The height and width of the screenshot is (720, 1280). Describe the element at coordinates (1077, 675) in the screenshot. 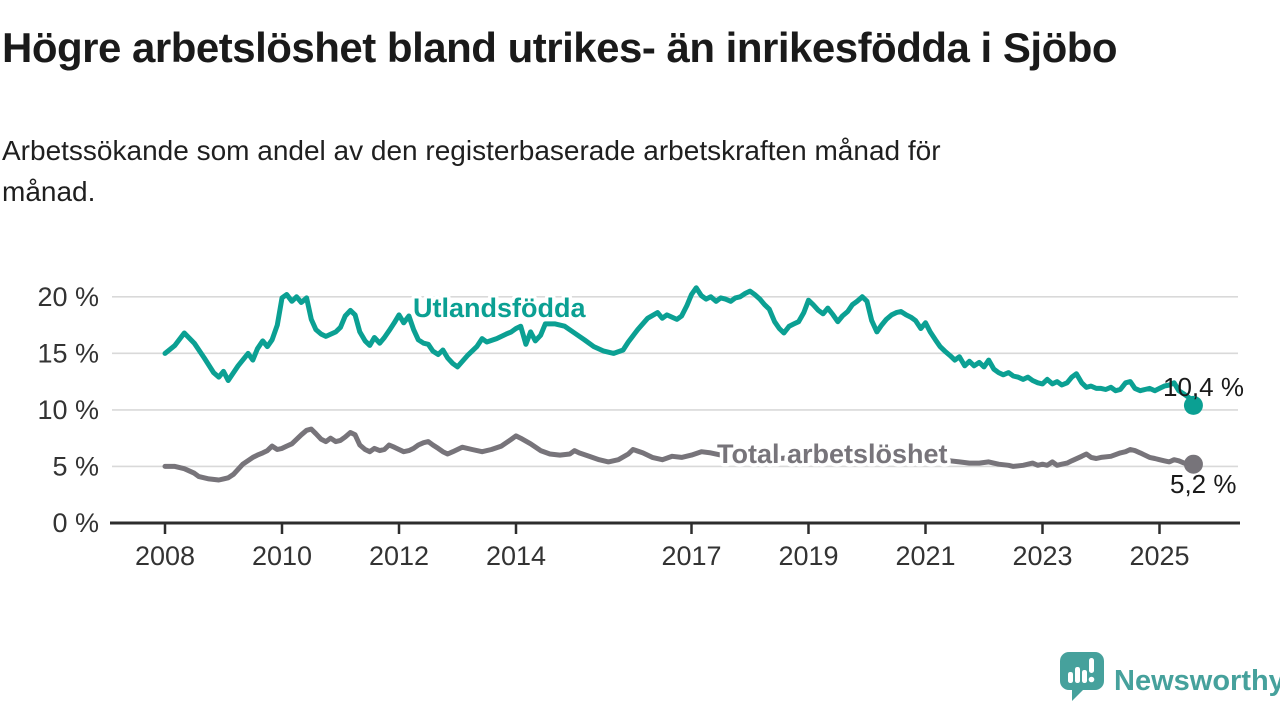

I see `bar-tall` at that location.